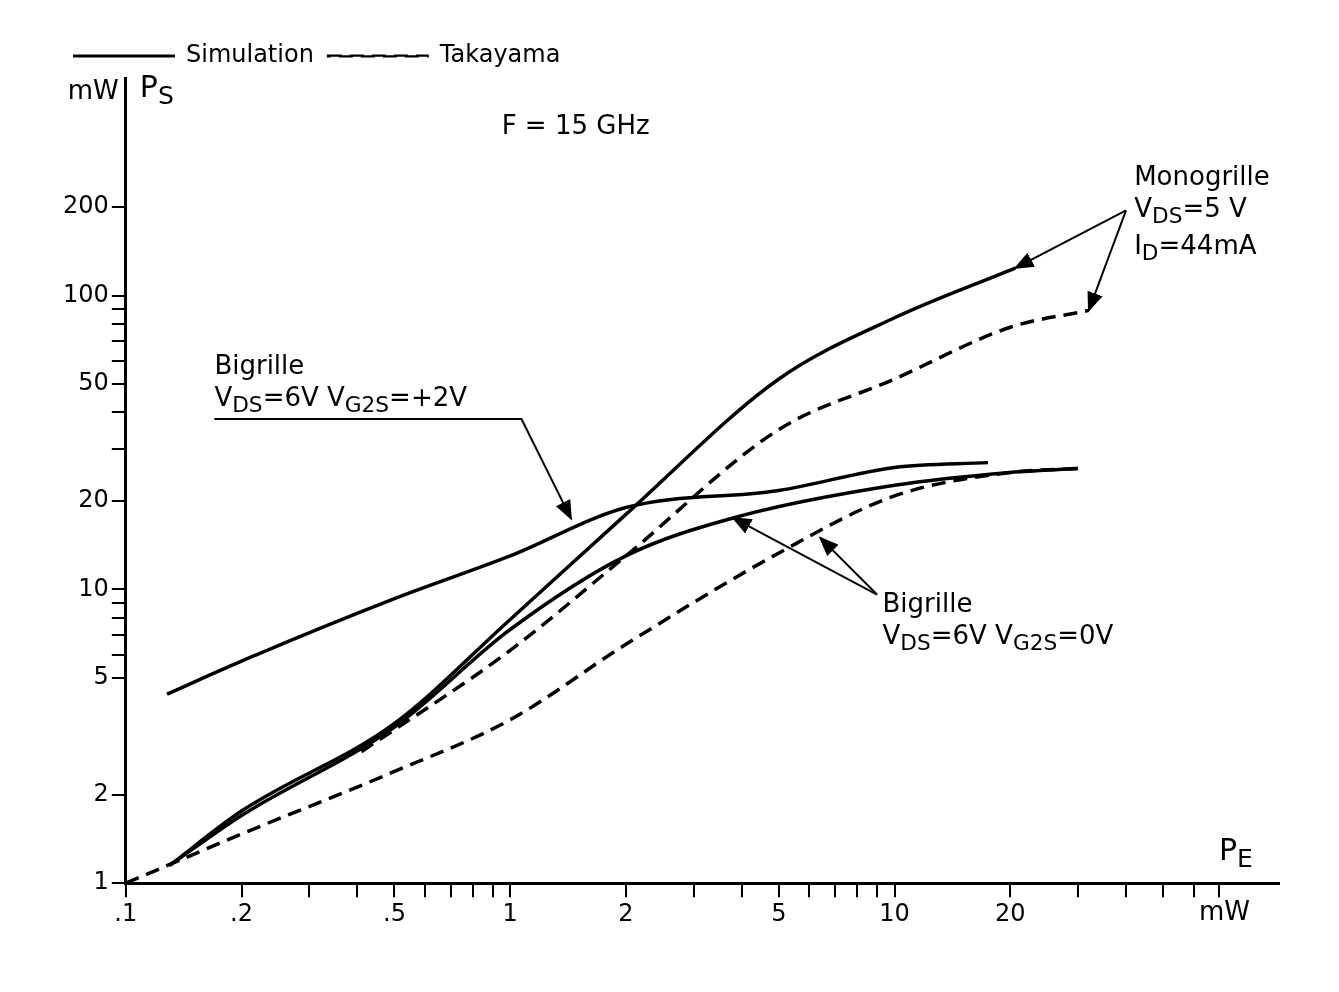  I want to click on y-tick-label: 200, so click(86, 205).